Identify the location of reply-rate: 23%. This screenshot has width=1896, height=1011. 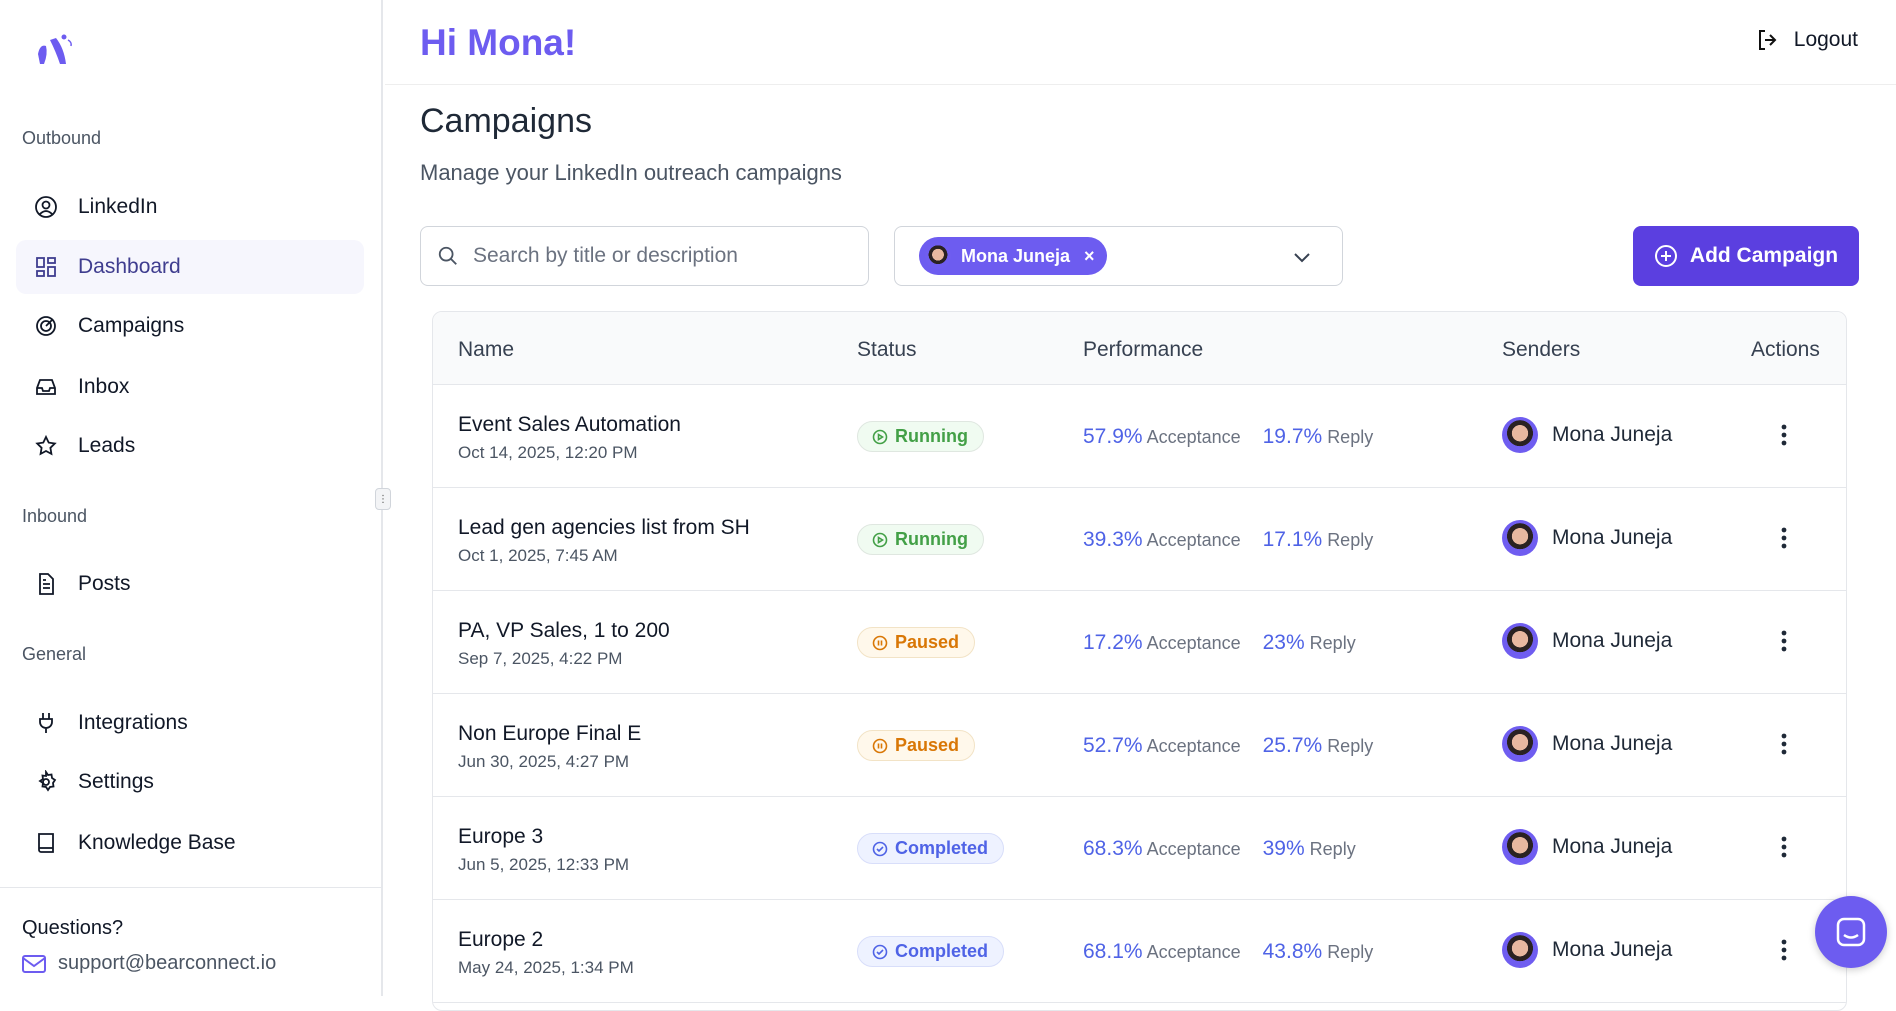
(1283, 642).